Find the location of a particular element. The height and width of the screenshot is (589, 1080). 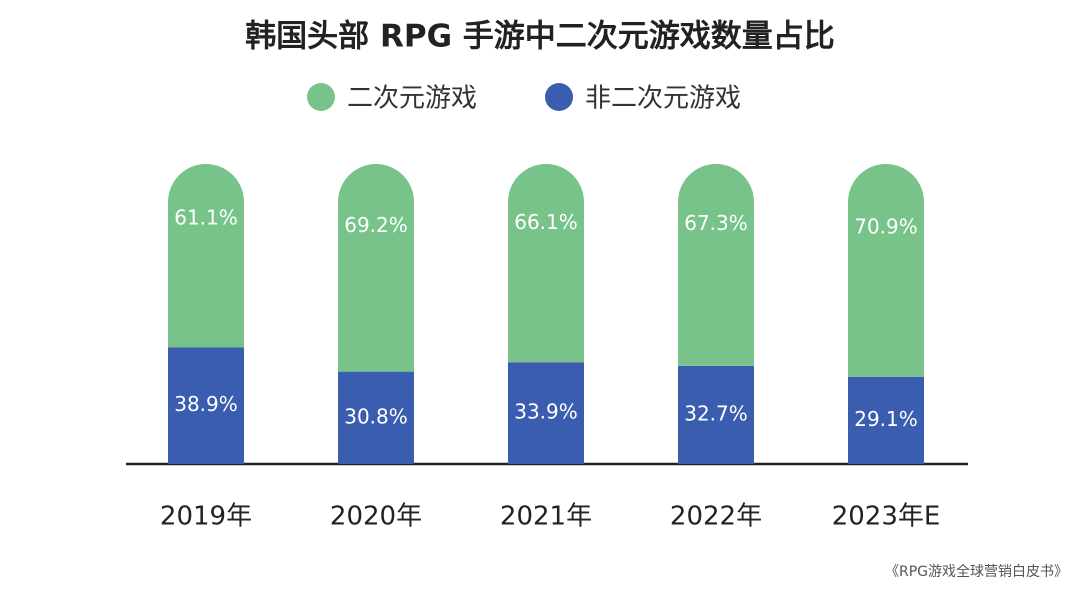

x-tick-label: 2021年 is located at coordinates (546, 517).